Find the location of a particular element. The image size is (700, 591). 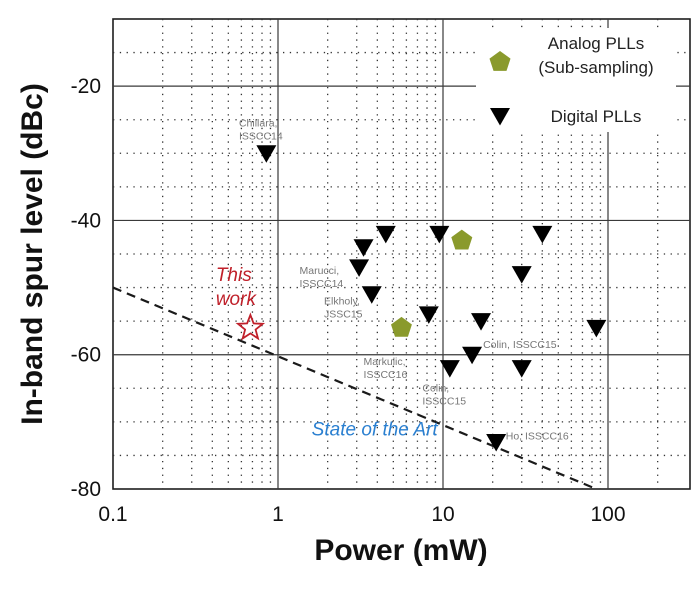

annotation-line: Elkholy, is located at coordinates (342, 301).